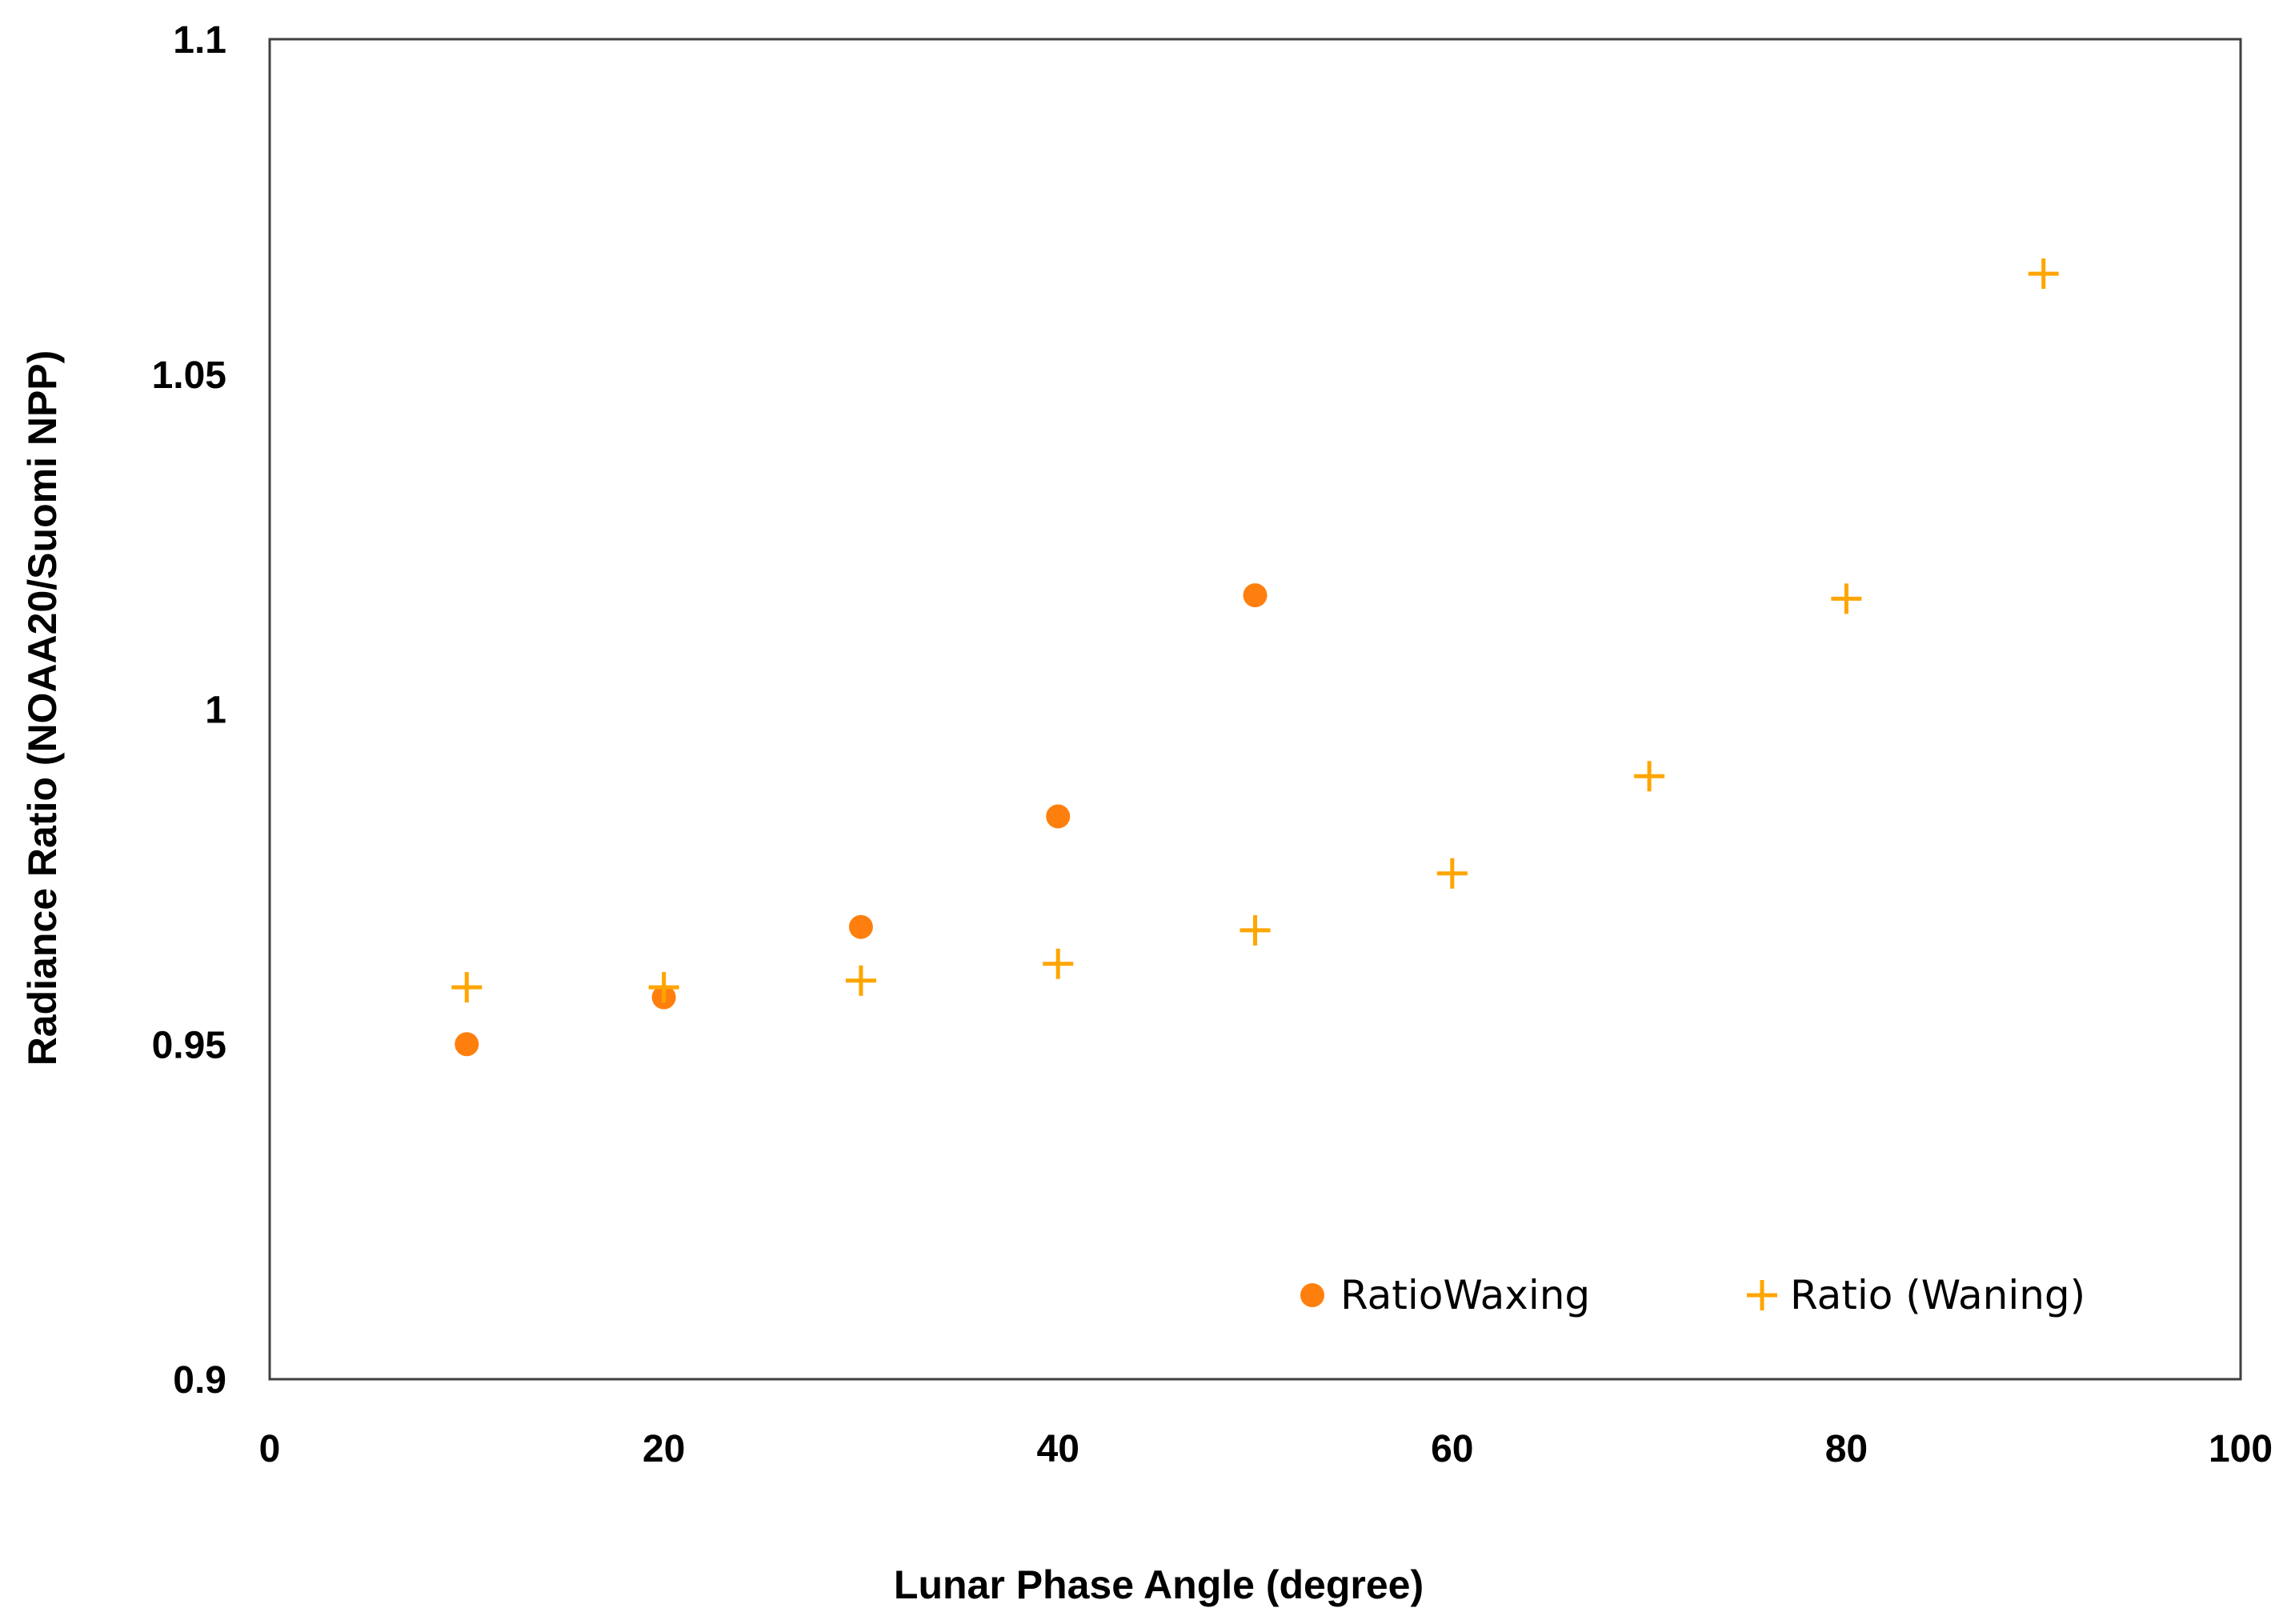 Image resolution: width=2291 pixels, height=1624 pixels. What do you see at coordinates (1692, 1295) in the screenshot?
I see `legend: RatioWaxing Ratio (Waning)` at bounding box center [1692, 1295].